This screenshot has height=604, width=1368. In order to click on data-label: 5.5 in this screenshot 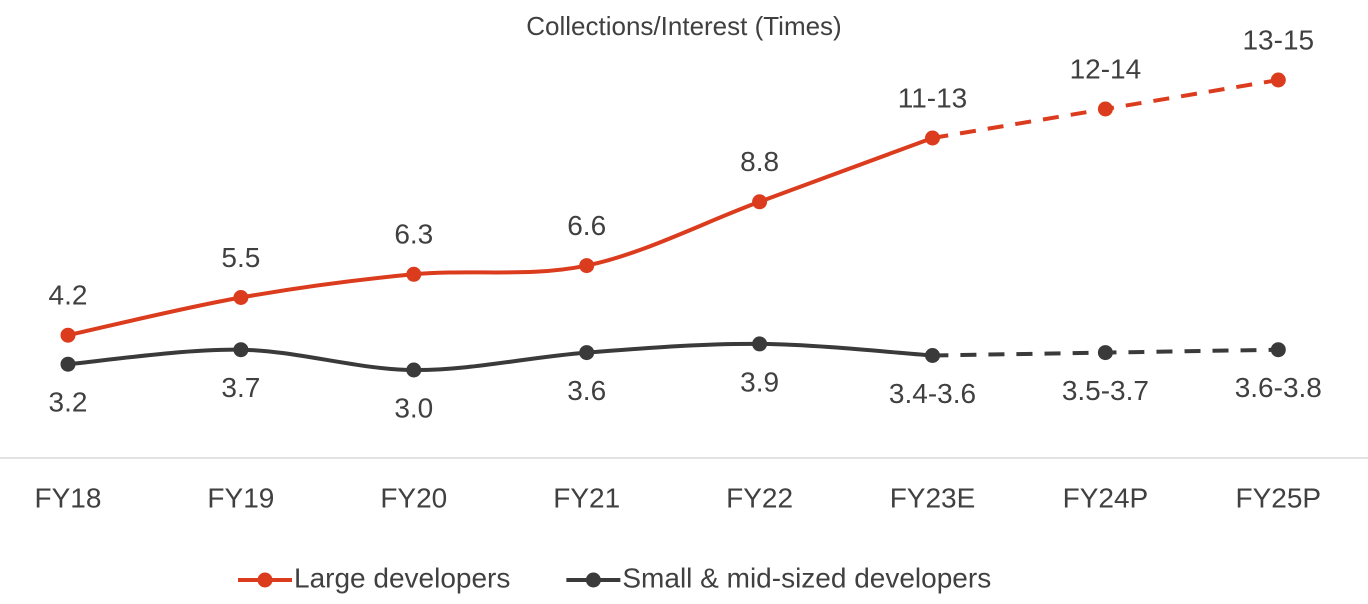, I will do `click(240, 257)`.